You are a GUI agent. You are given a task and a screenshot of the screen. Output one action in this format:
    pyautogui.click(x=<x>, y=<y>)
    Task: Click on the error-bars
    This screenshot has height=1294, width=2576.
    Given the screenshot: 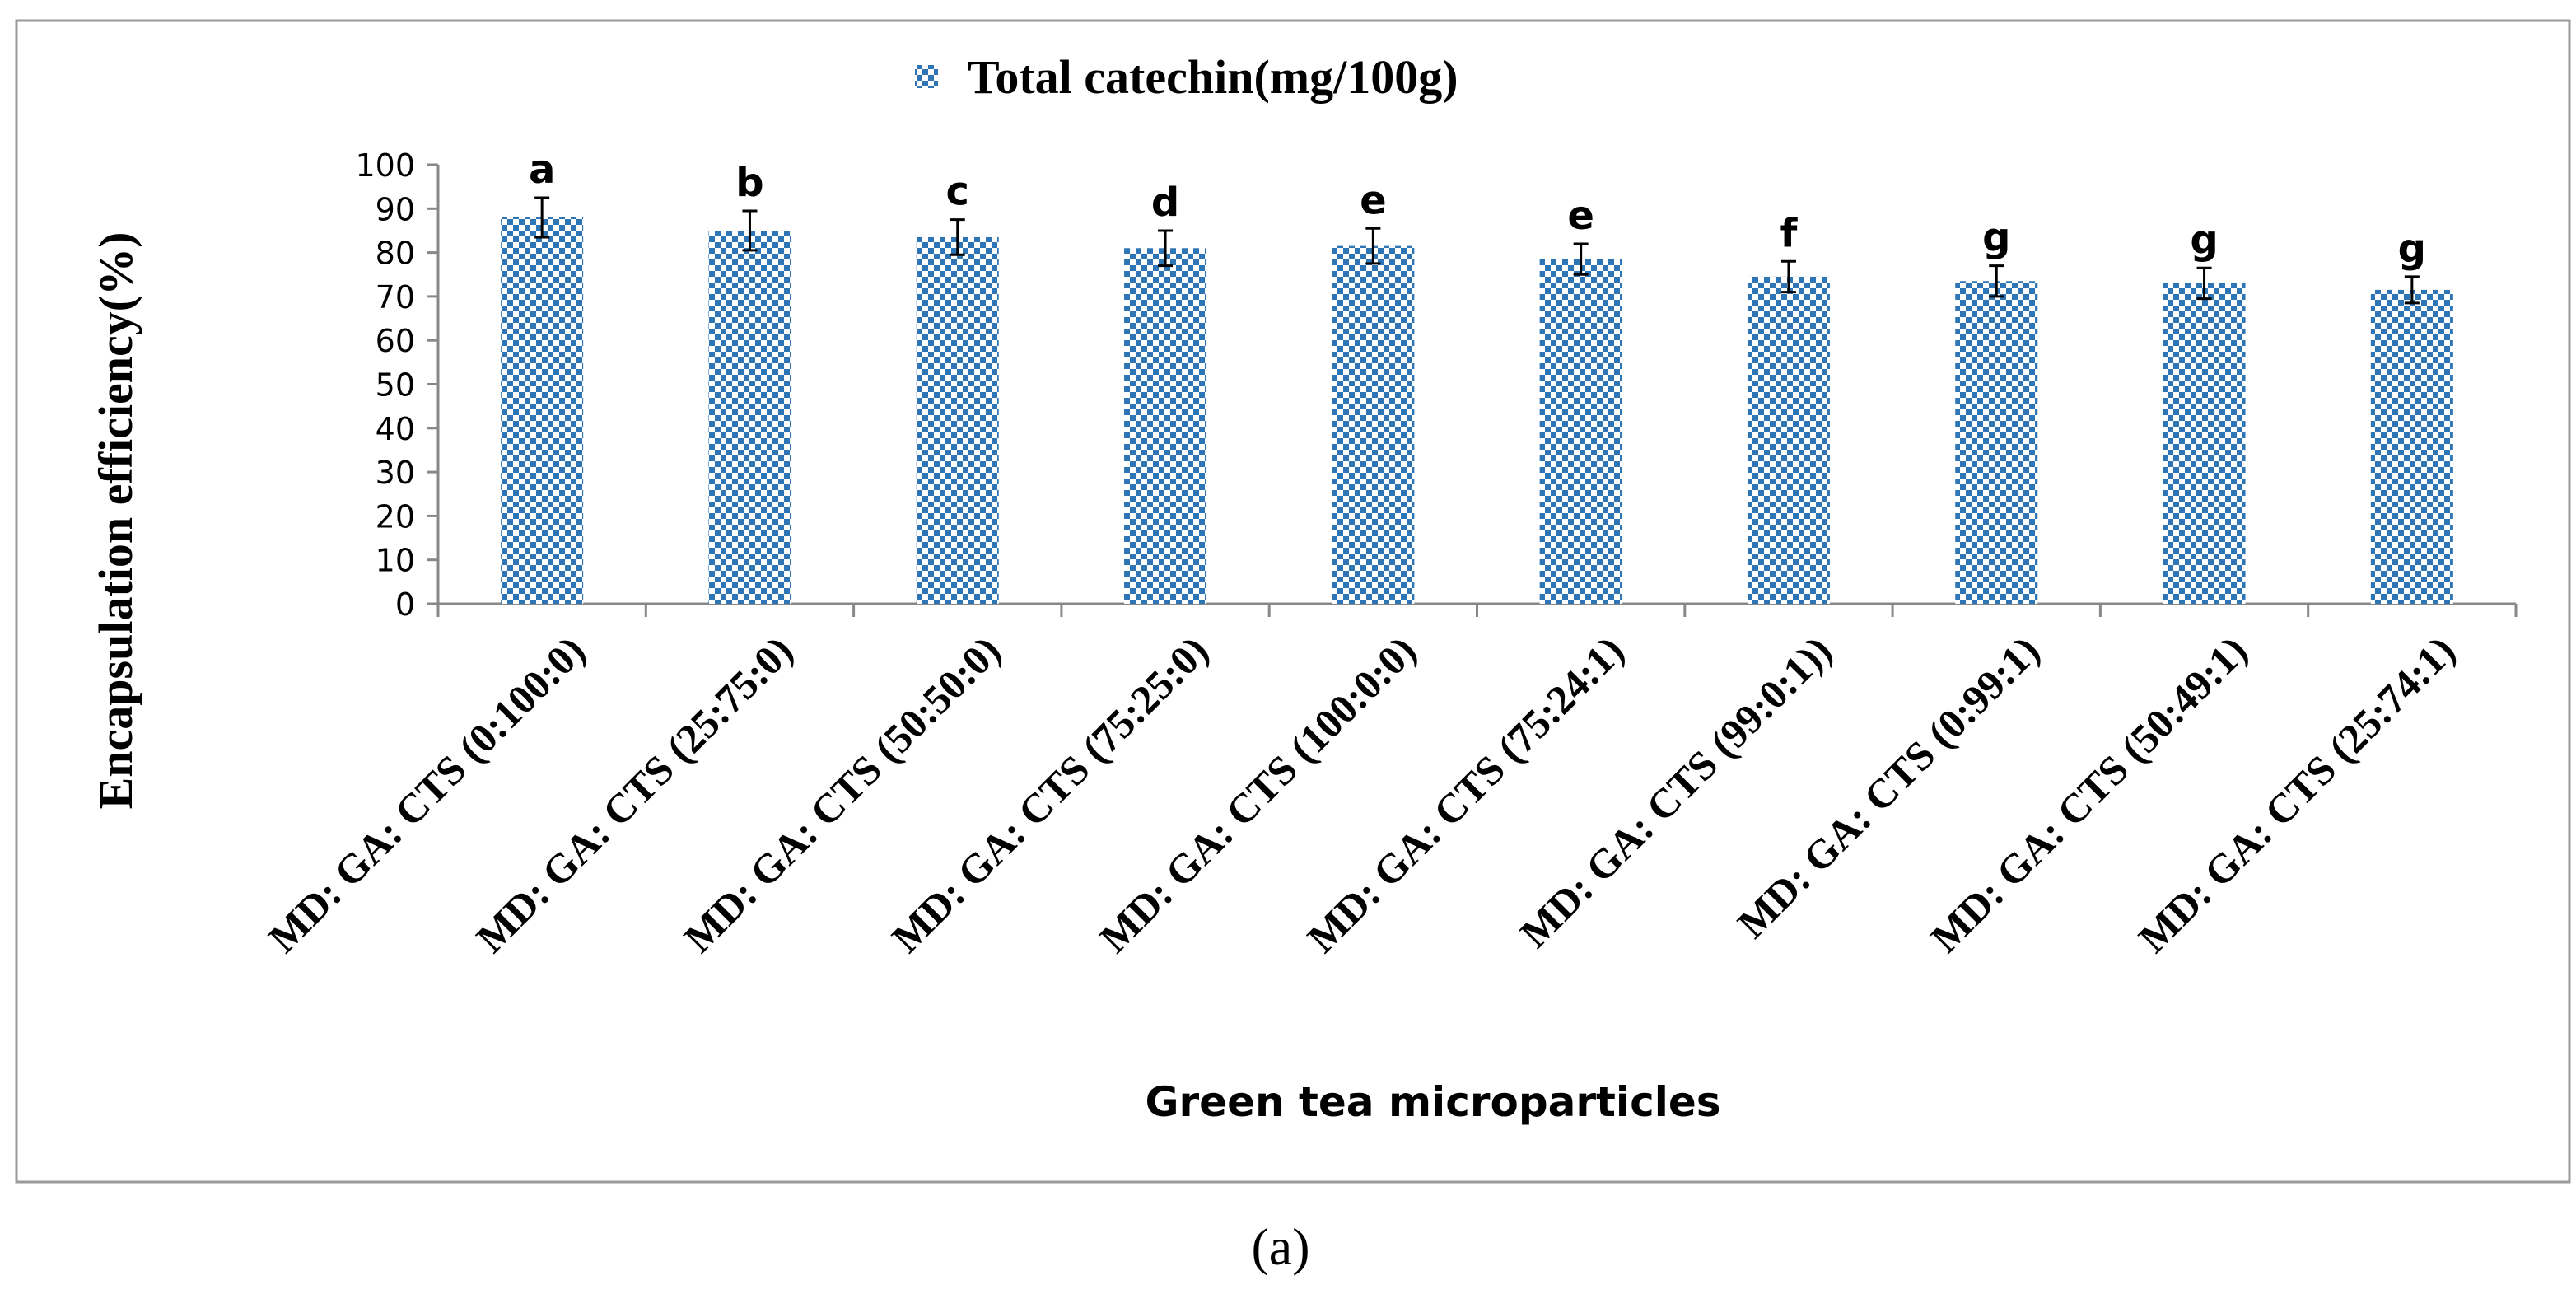 What is the action you would take?
    pyautogui.click(x=1477, y=250)
    